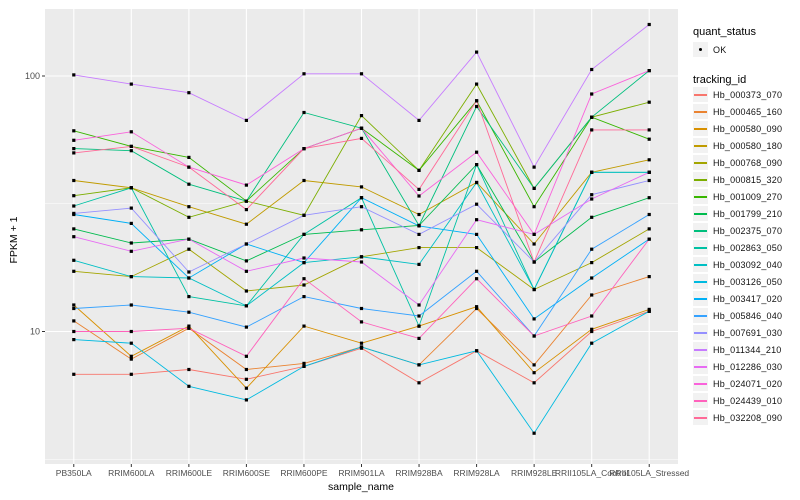 The width and height of the screenshot is (800, 500). Describe the element at coordinates (720, 80) in the screenshot. I see `legend-title-tracking-id: tracking_id` at that location.